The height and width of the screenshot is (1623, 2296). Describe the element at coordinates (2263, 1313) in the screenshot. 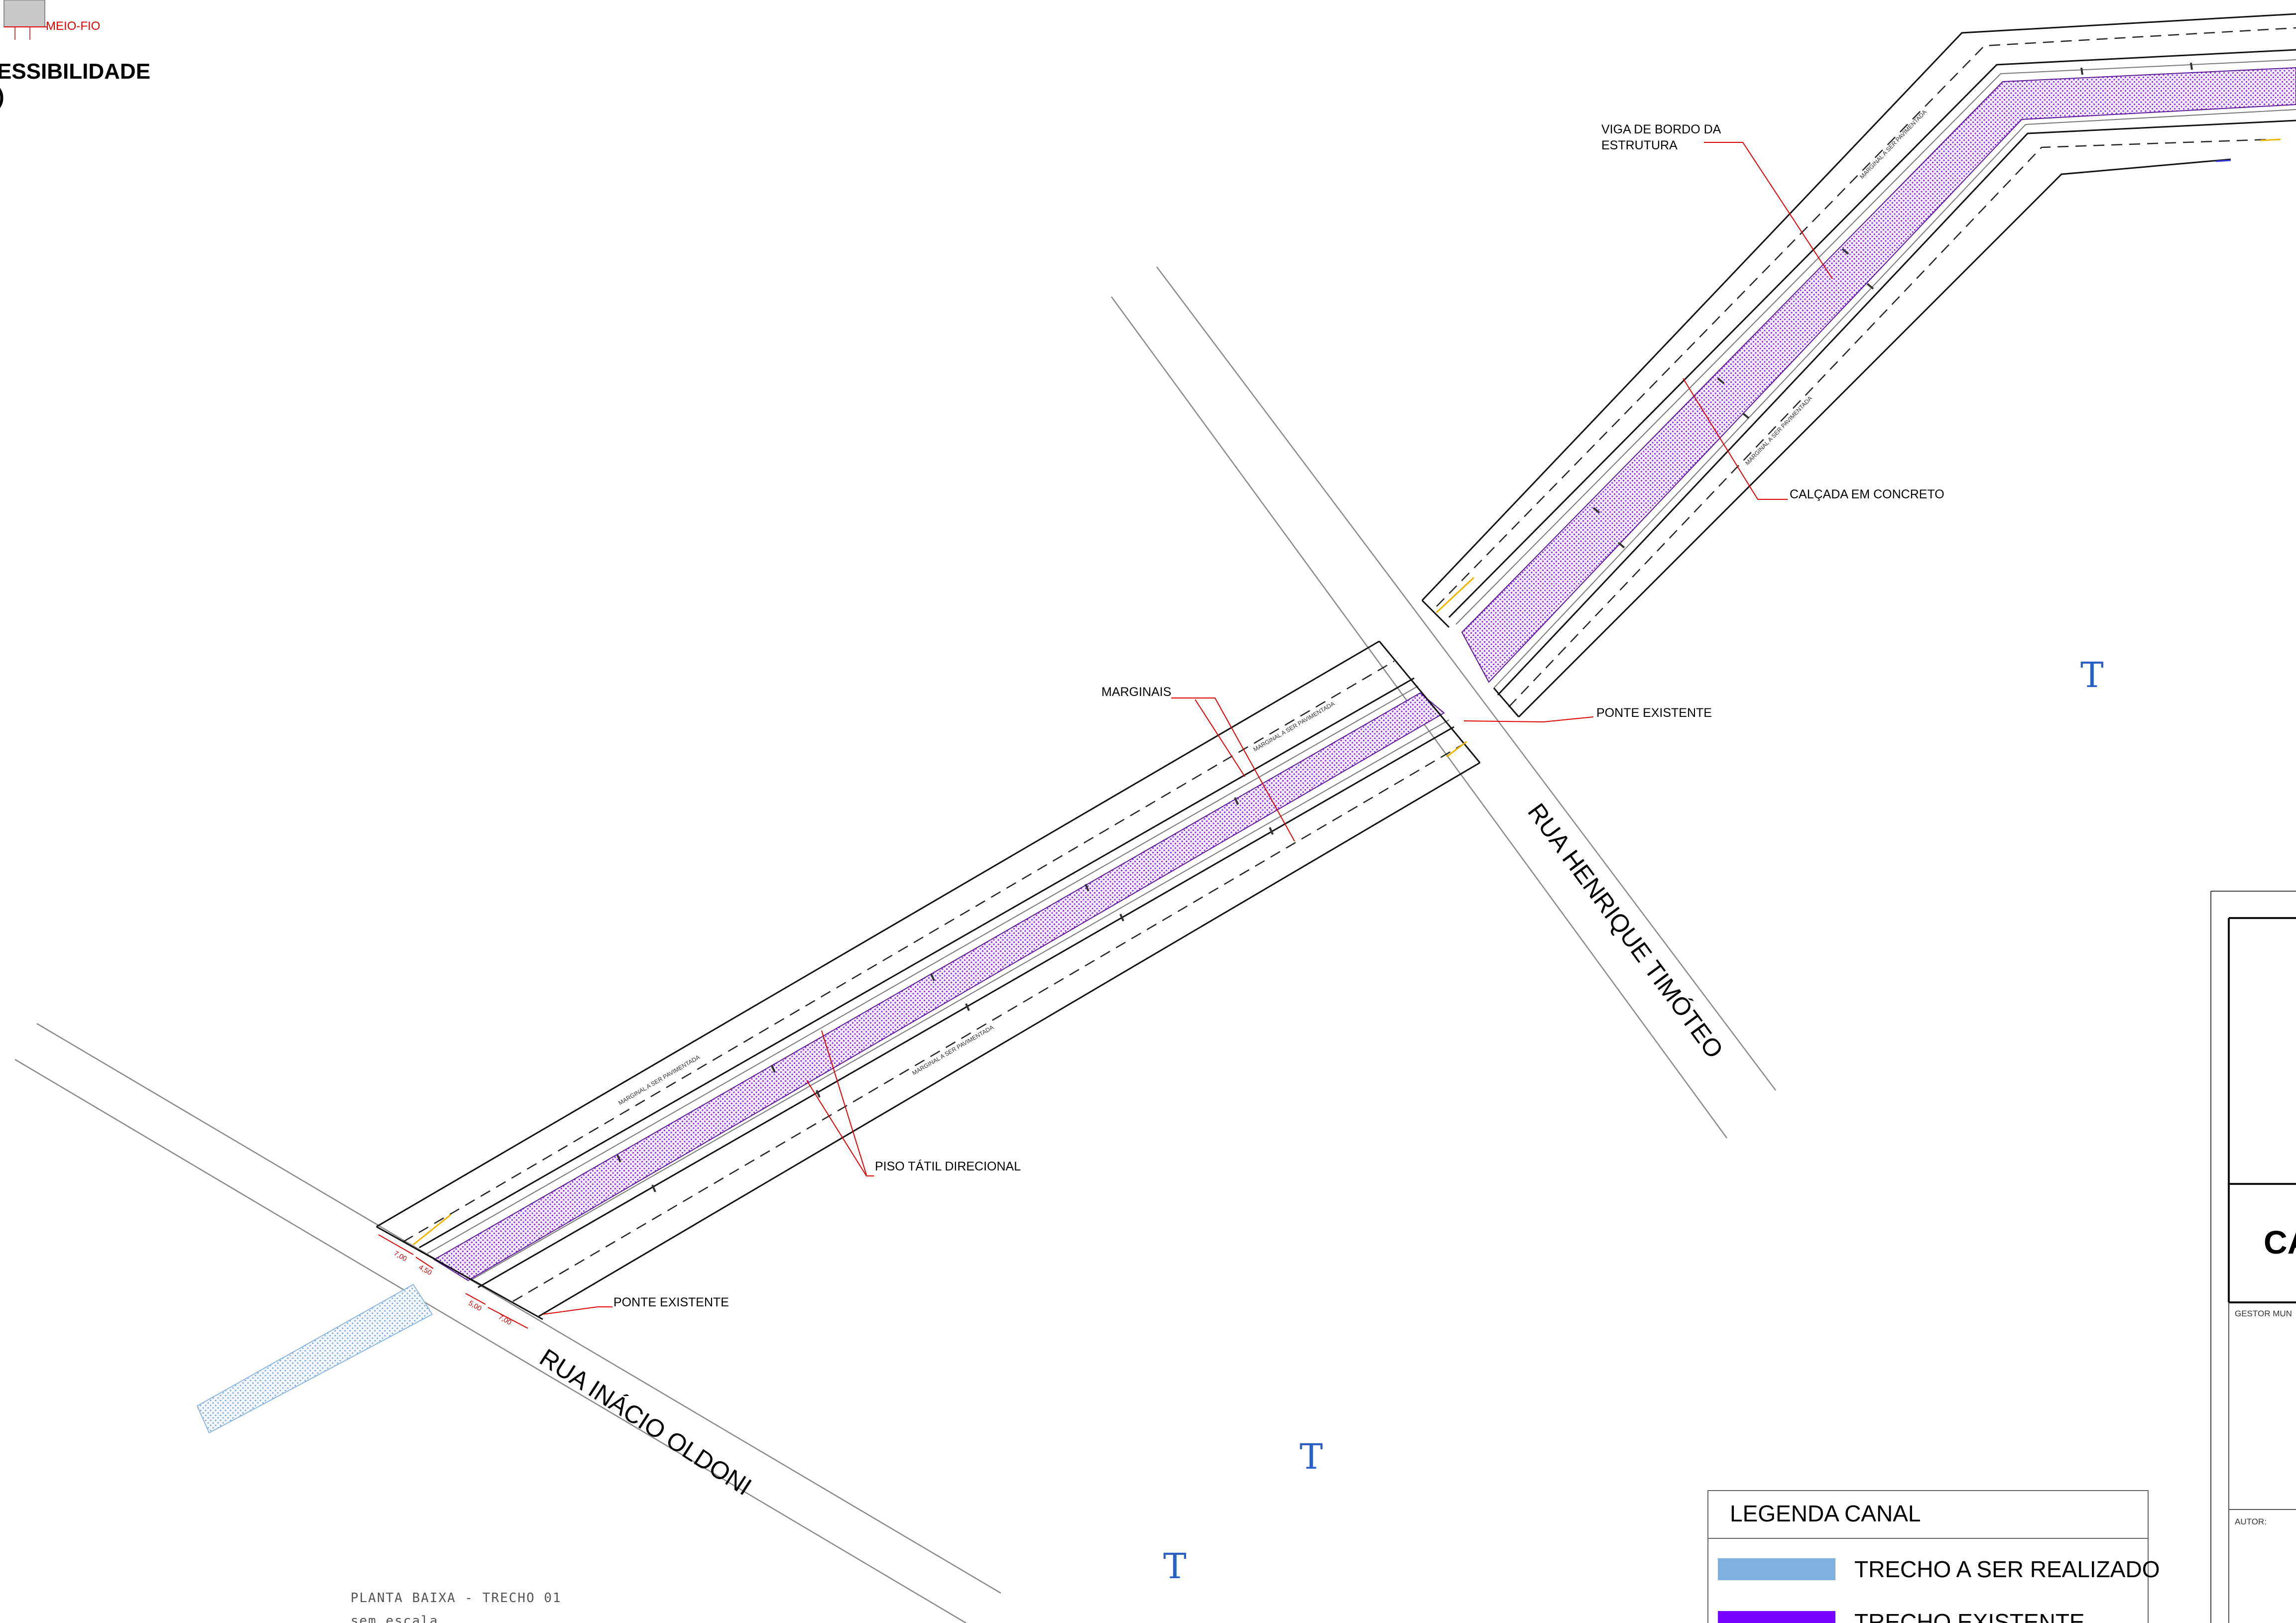

I see `title-block-gestor: GESTOR MUN` at that location.